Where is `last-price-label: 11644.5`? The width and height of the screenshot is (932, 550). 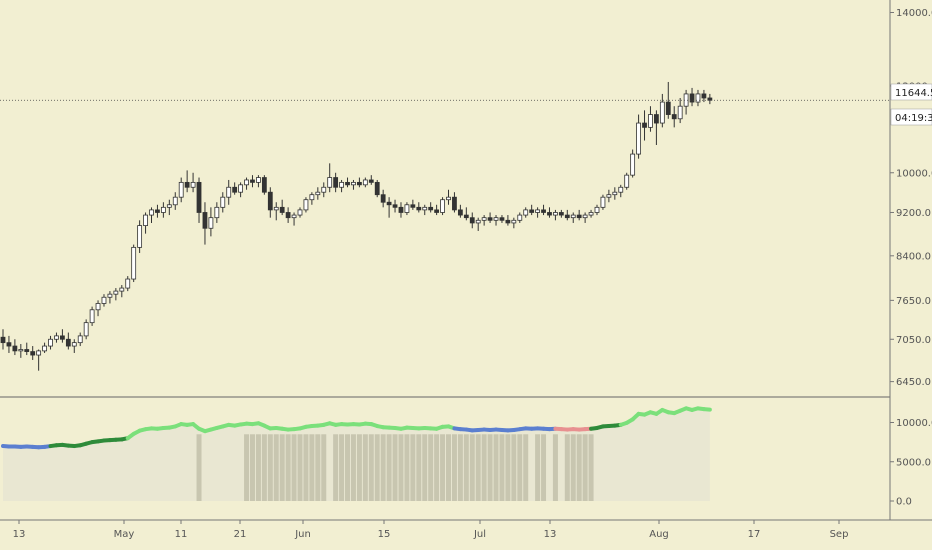
last-price-label: 11644.5 is located at coordinates (913, 93).